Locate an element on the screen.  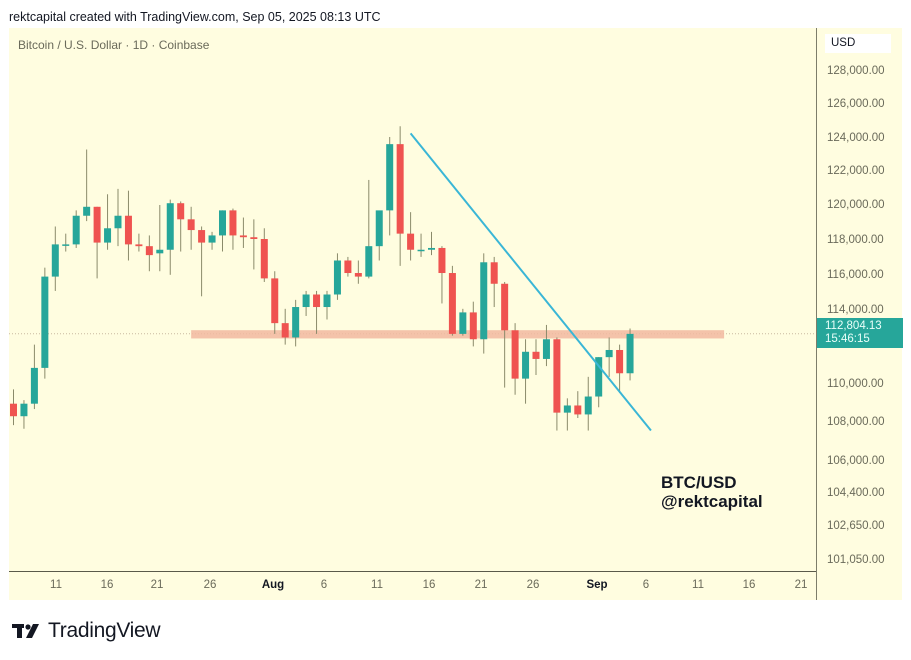
price-tick-label: 114,000.00 is located at coordinates (855, 310).